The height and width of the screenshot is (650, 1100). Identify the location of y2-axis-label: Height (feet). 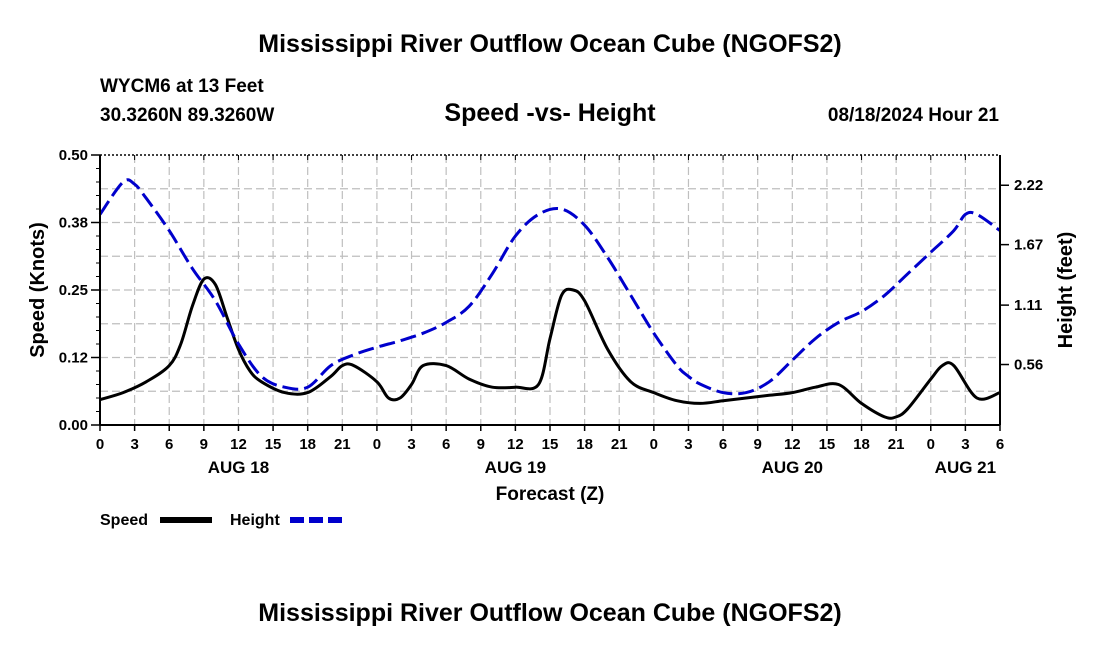
(1066, 290).